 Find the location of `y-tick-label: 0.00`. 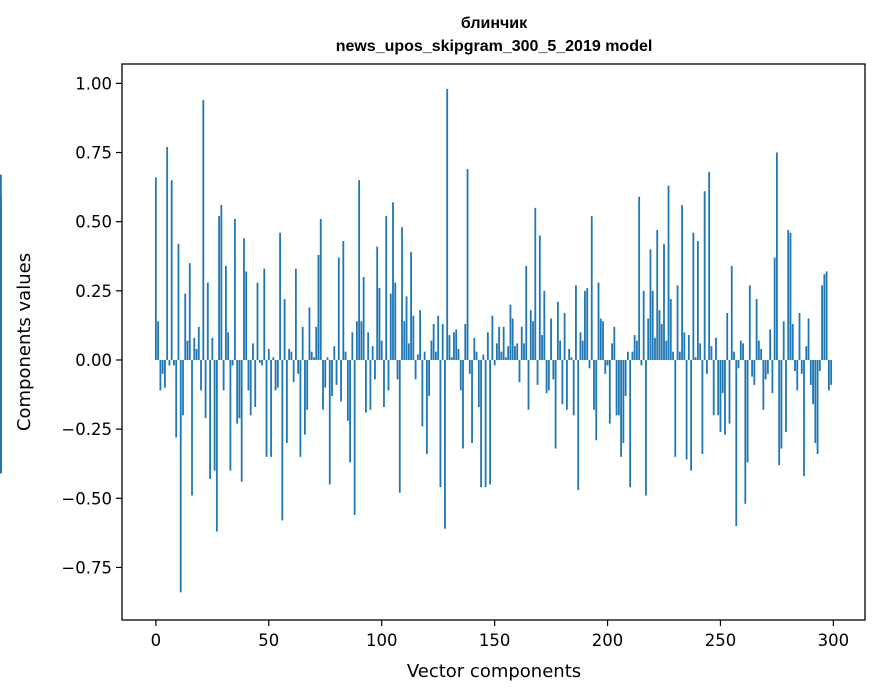

y-tick-label: 0.00 is located at coordinates (93, 360).